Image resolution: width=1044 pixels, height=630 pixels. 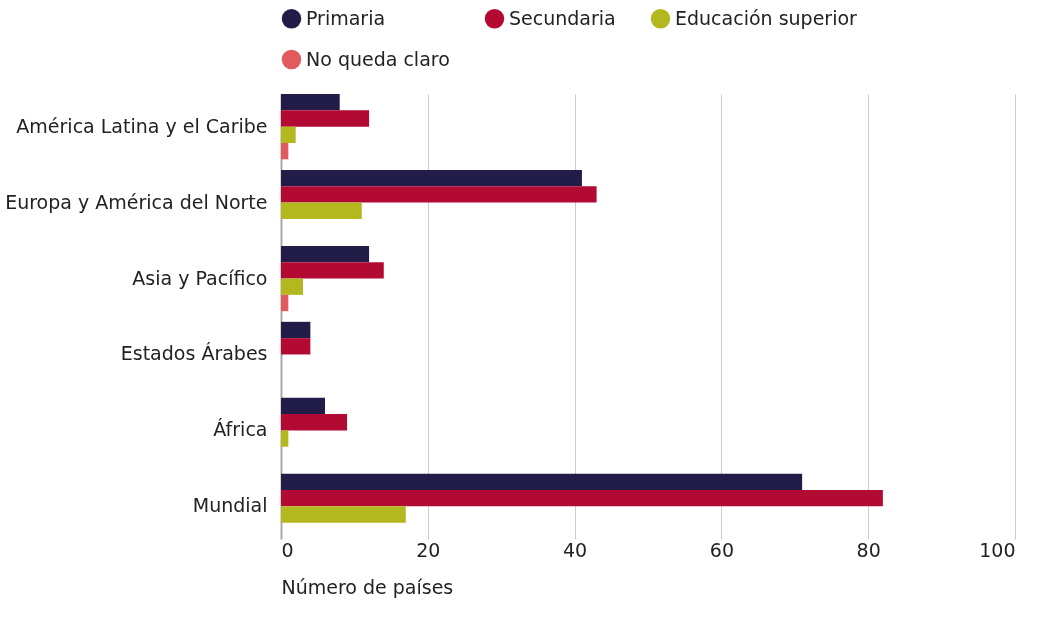 I want to click on y-tick-label: Estados Árabes, so click(x=194, y=353).